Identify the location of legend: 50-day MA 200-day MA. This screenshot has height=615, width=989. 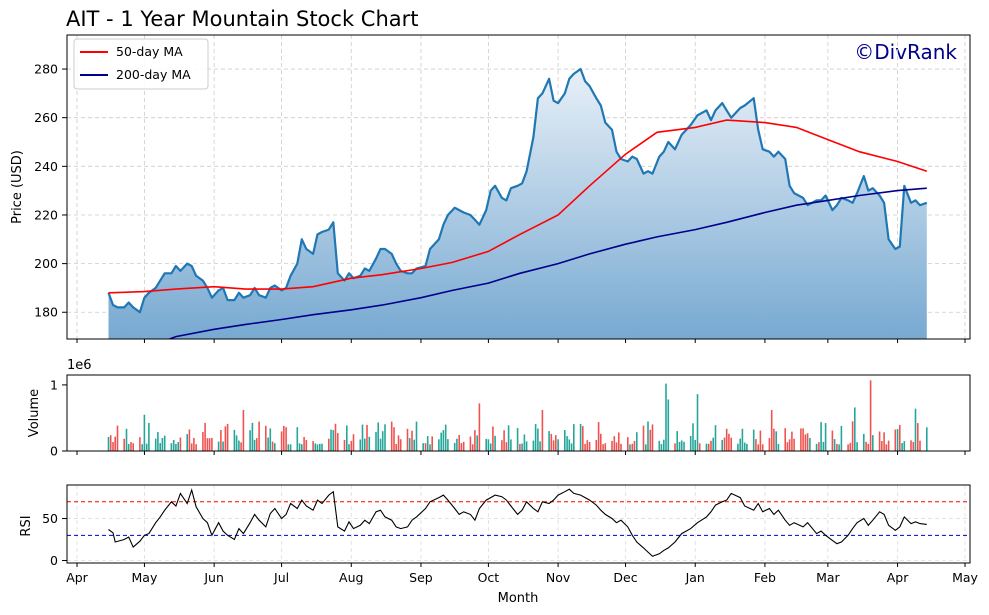
(141, 64).